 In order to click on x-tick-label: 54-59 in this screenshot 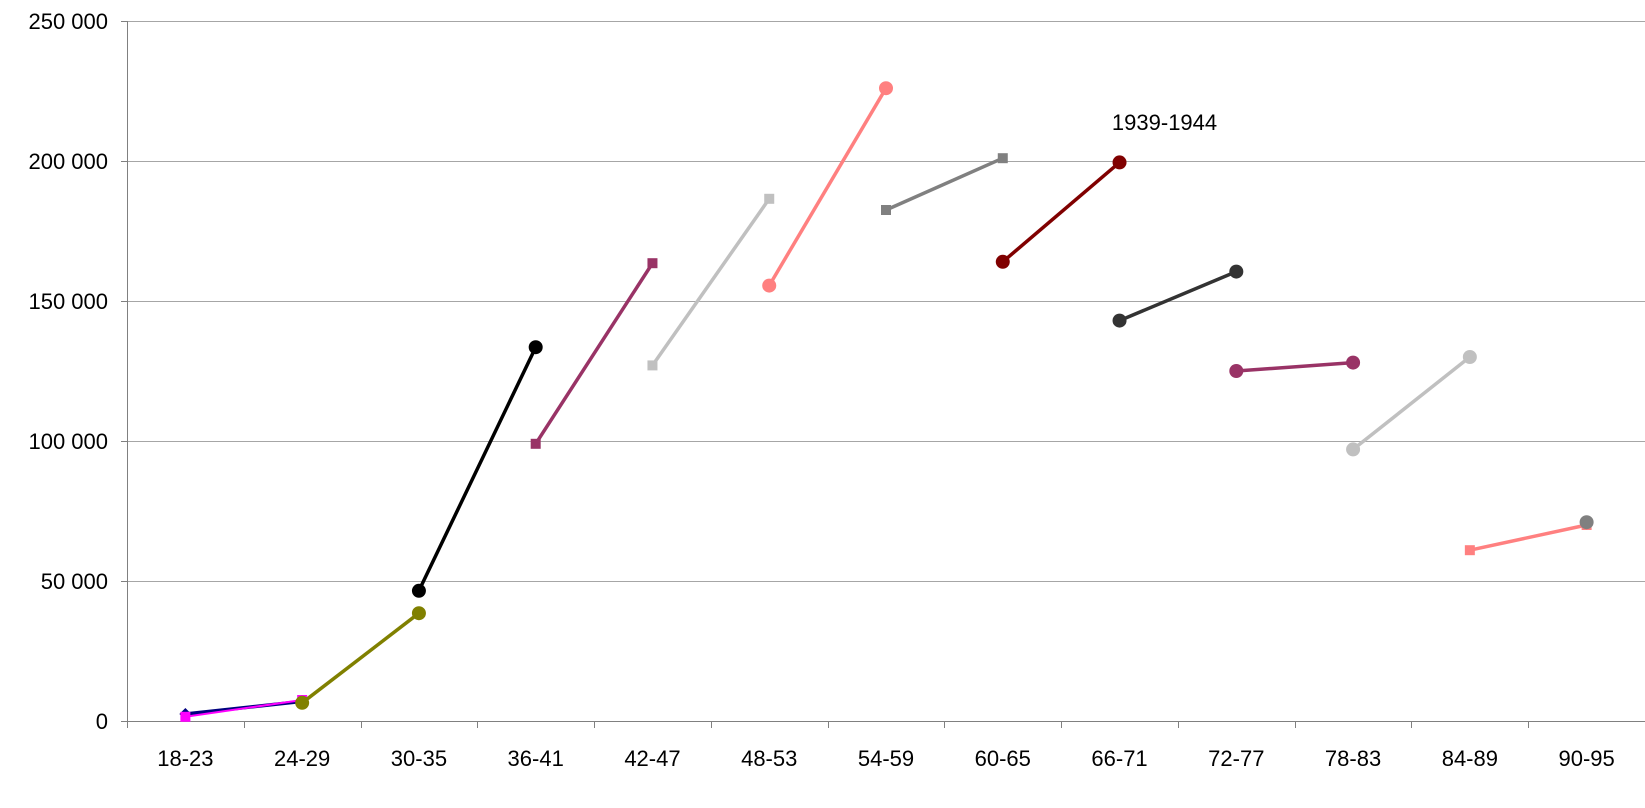, I will do `click(886, 758)`.